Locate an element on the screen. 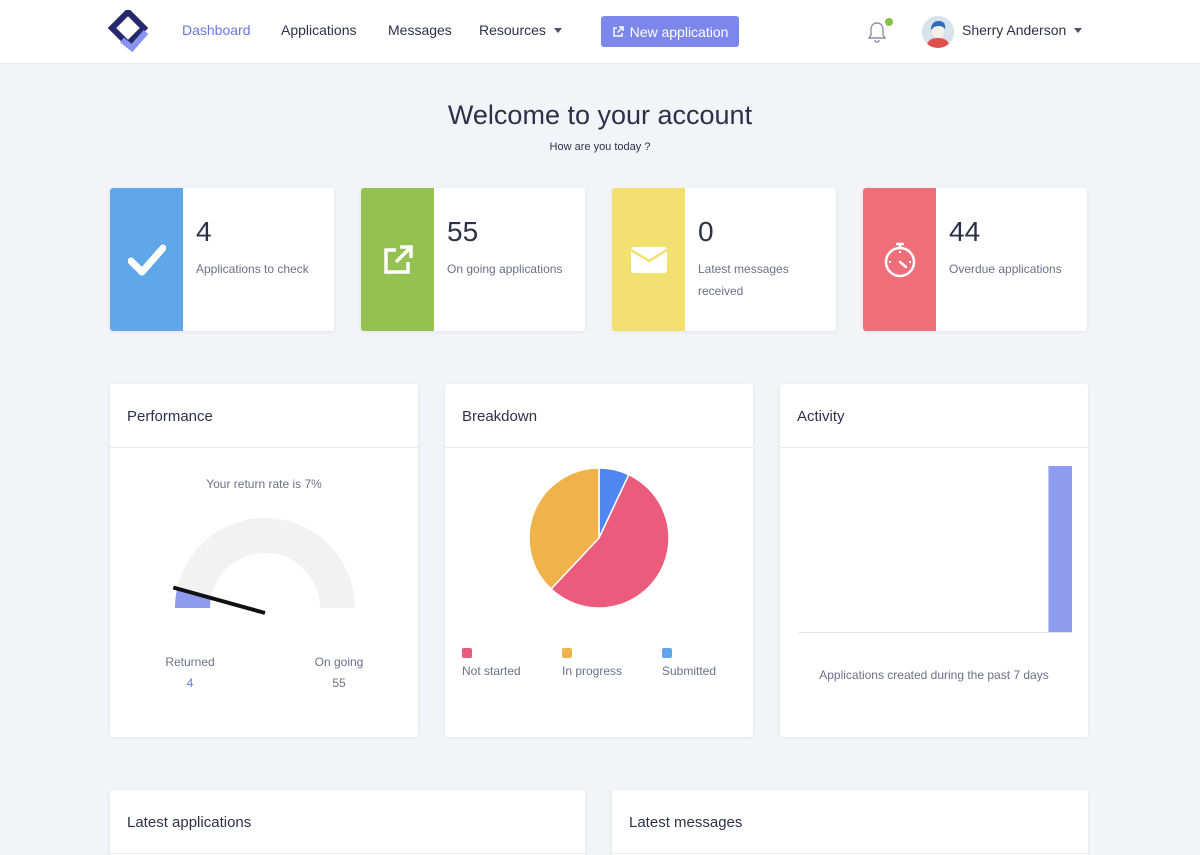  panel-title: Latest applications is located at coordinates (347, 822).